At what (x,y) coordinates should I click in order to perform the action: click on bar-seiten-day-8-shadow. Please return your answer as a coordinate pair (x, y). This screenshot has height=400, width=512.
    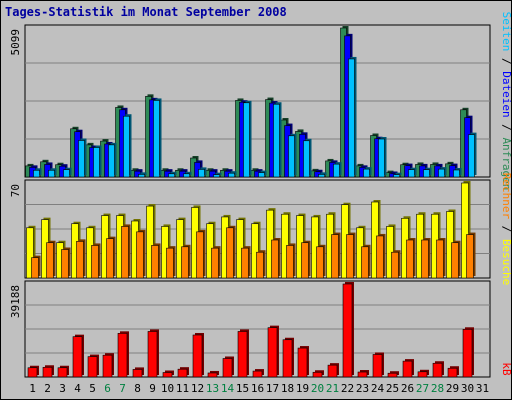
    Looking at the image, I should click on (143, 173).